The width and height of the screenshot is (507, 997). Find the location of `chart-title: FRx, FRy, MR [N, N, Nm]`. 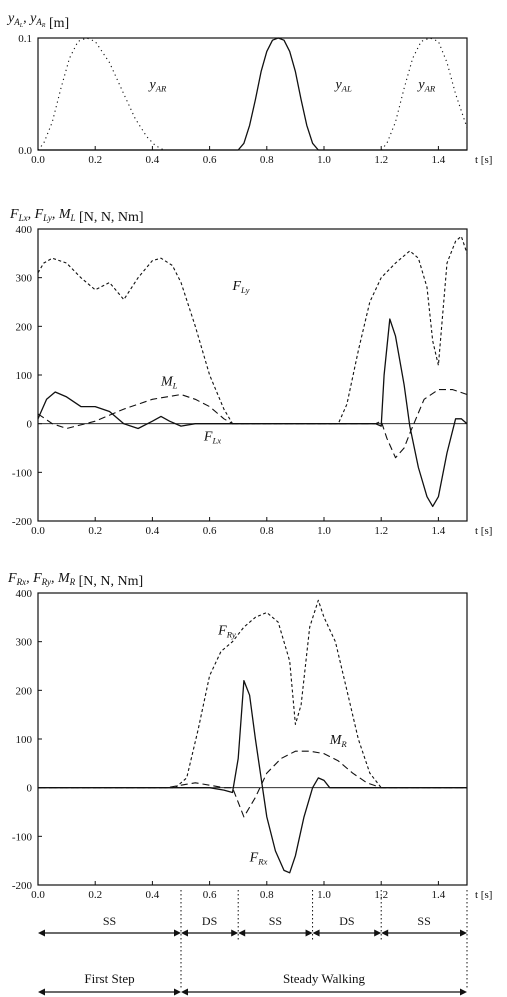

chart-title: FRx, FRy, MR [N, N, Nm] is located at coordinates (75, 580).